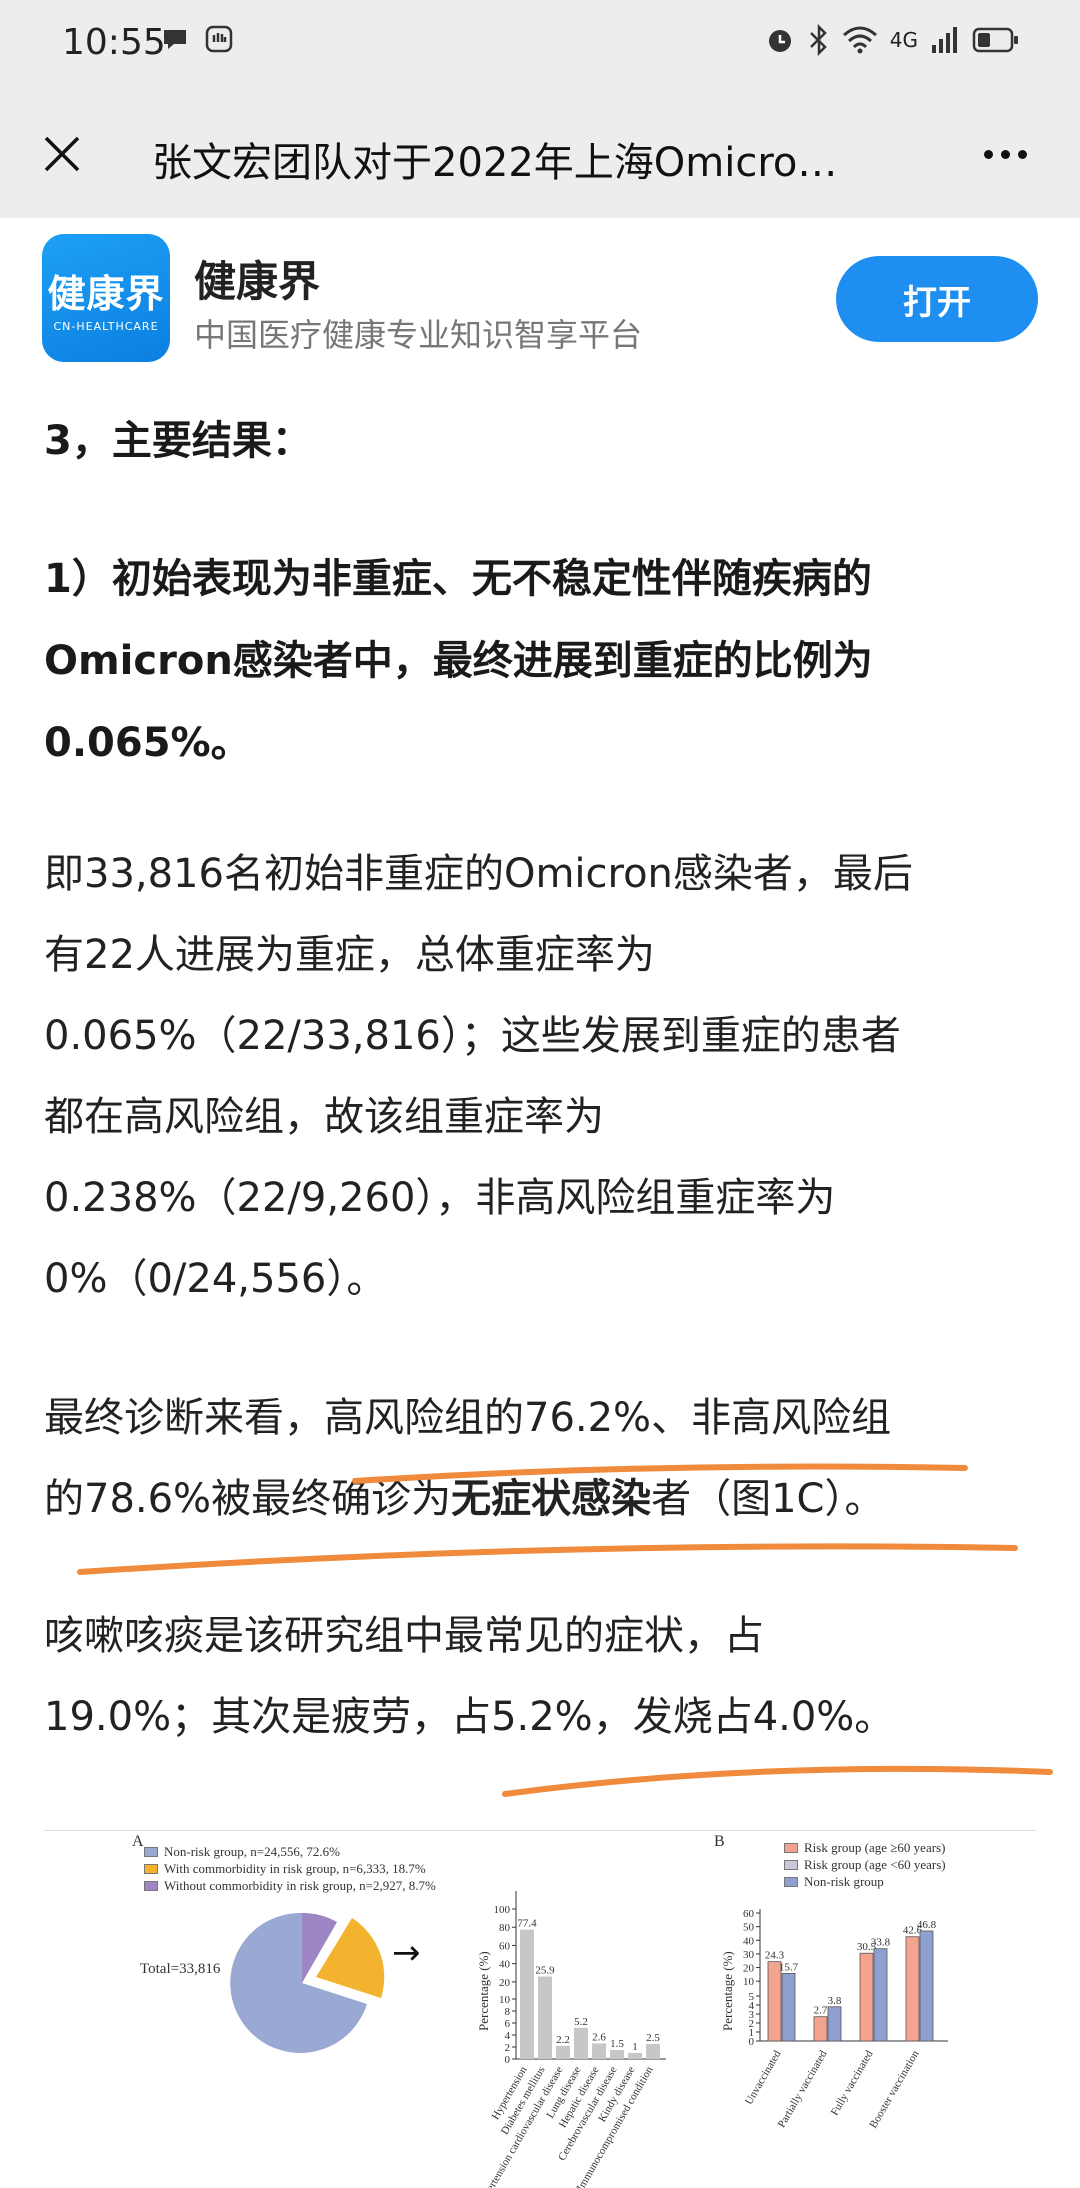 The height and width of the screenshot is (2188, 1080). What do you see at coordinates (350, 1958) in the screenshot?
I see `pie-slice-commorbidity` at bounding box center [350, 1958].